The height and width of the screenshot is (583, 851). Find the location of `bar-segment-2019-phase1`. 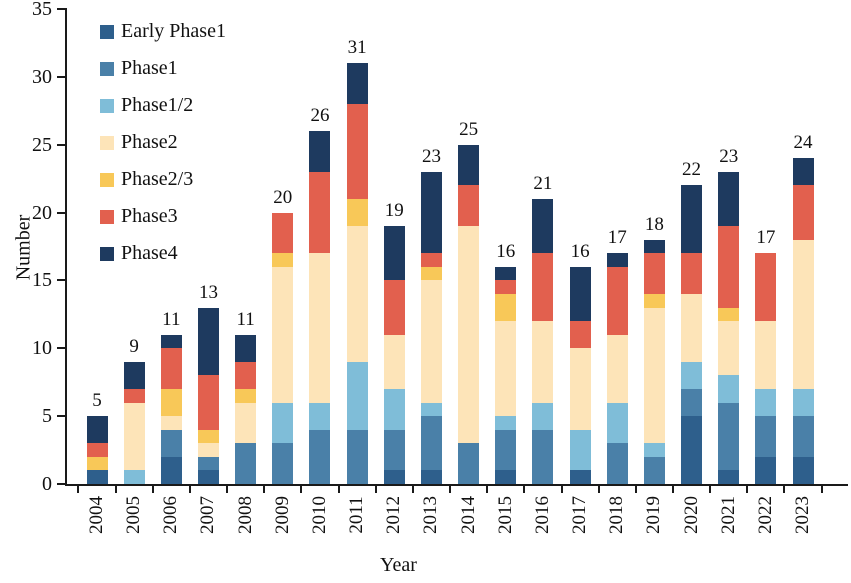

bar-segment-2019-phase1 is located at coordinates (654, 470).